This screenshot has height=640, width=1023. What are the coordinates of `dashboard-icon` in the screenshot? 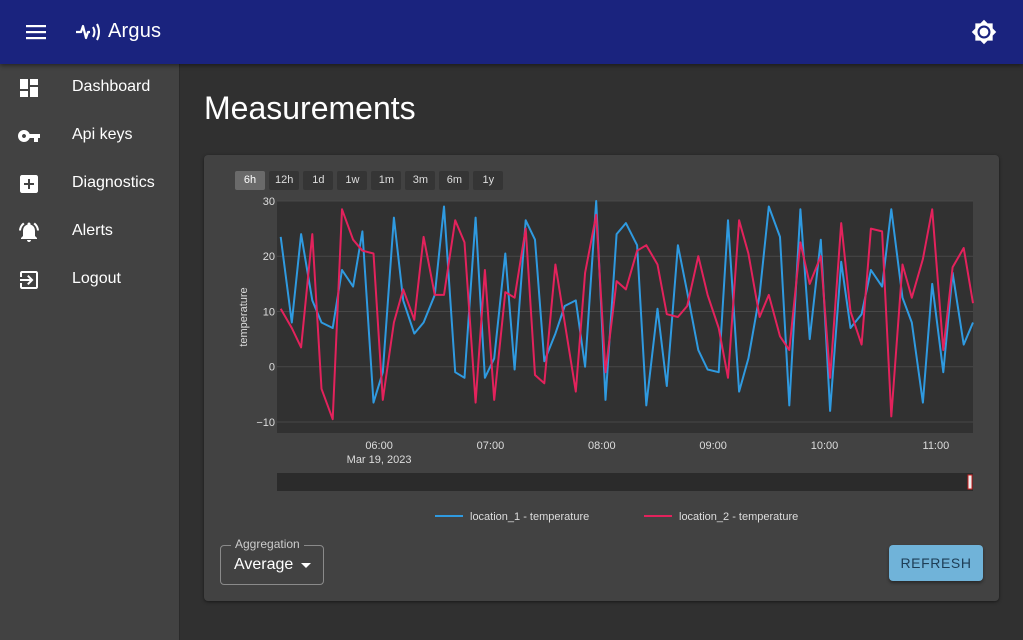 It's located at (29, 88).